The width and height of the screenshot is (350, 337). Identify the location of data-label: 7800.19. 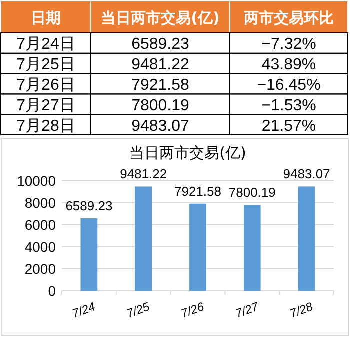
(252, 192).